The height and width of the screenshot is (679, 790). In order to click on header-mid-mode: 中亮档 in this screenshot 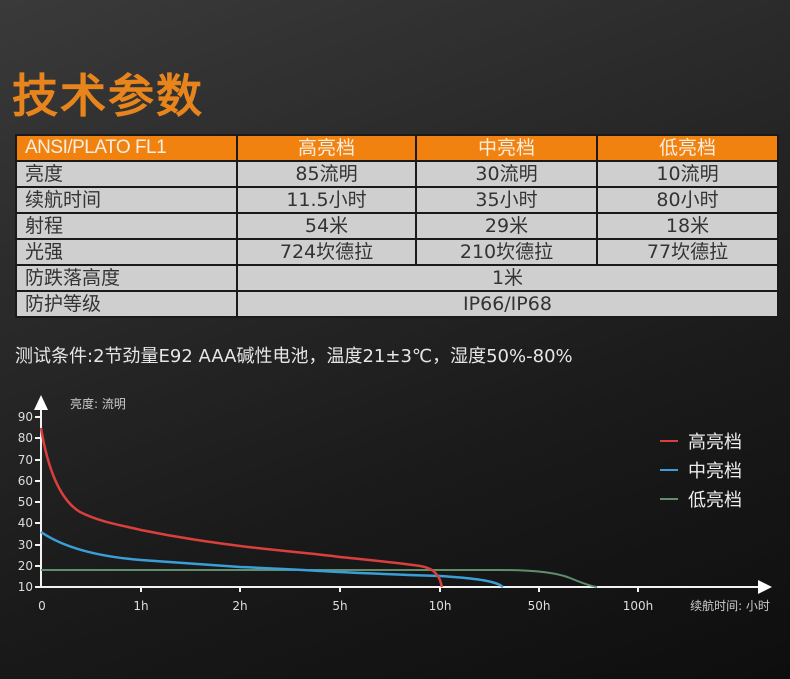, I will do `click(506, 148)`.